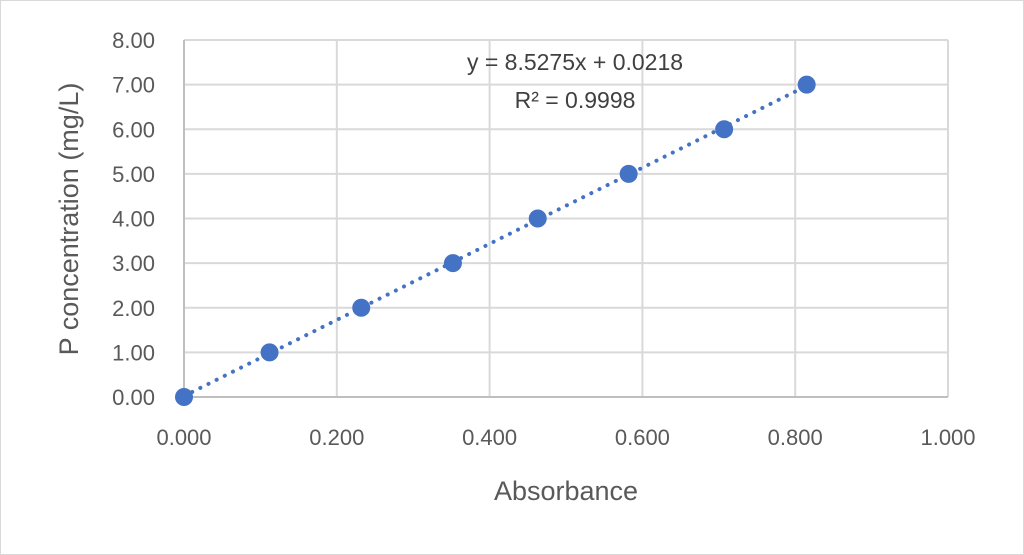  Describe the element at coordinates (133, 40) in the screenshot. I see `y-tick-label: 8.00` at that location.